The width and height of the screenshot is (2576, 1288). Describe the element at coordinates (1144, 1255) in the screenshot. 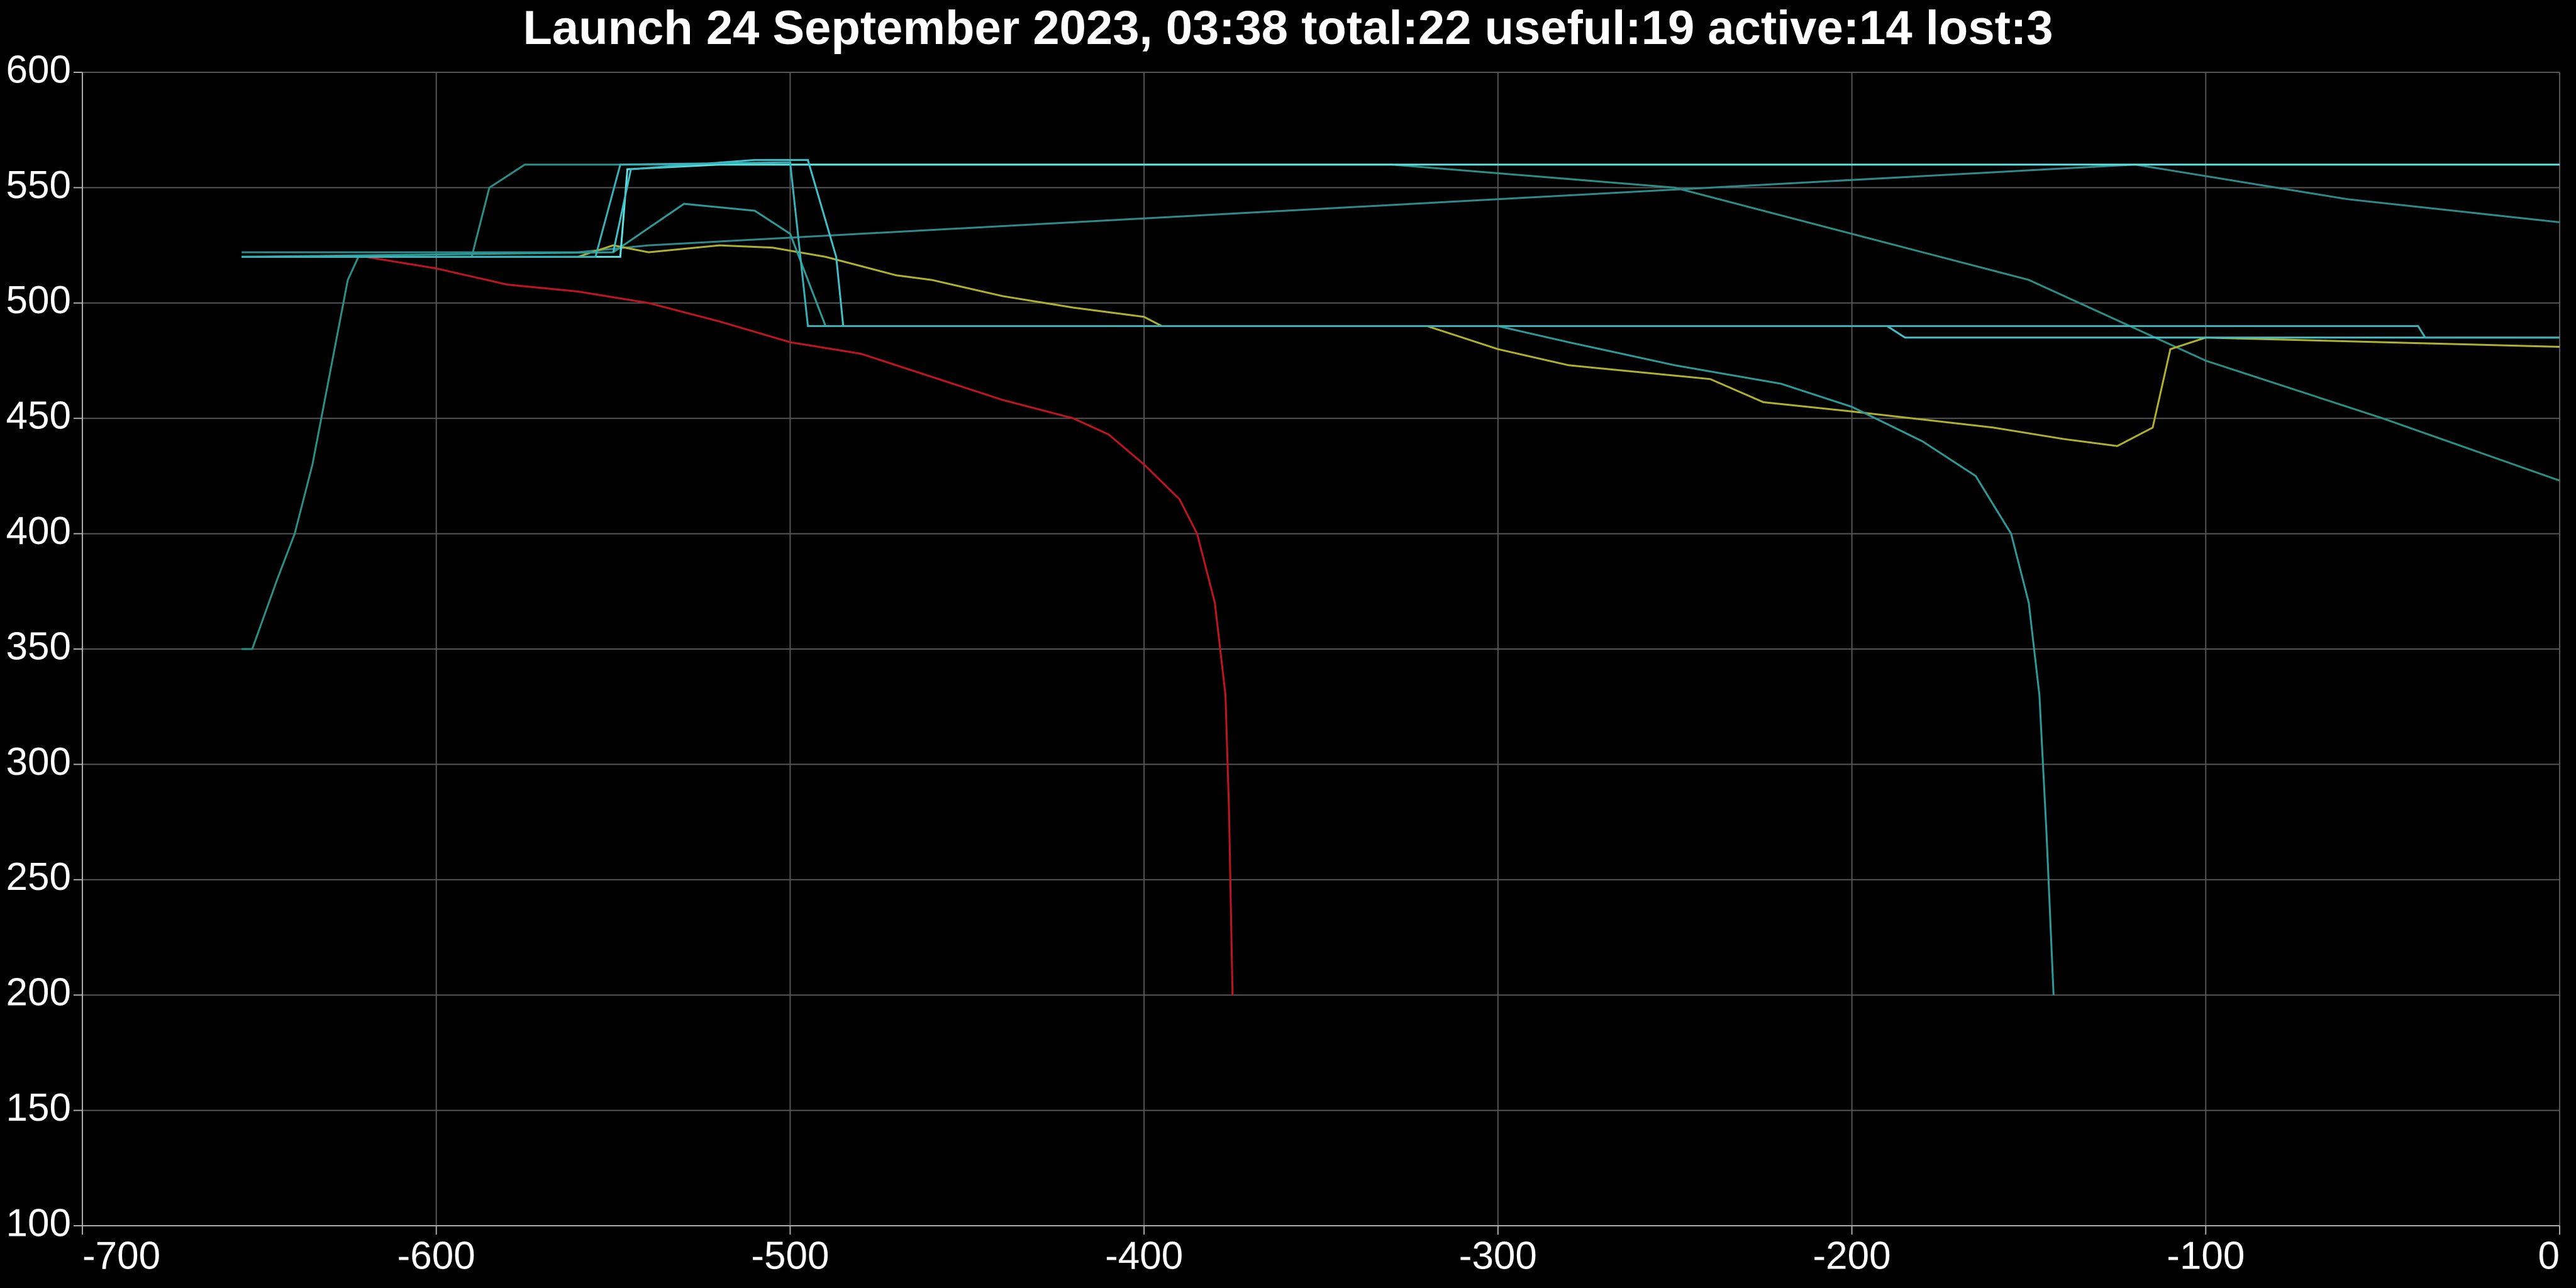

I see `x-tick-label: -400` at that location.